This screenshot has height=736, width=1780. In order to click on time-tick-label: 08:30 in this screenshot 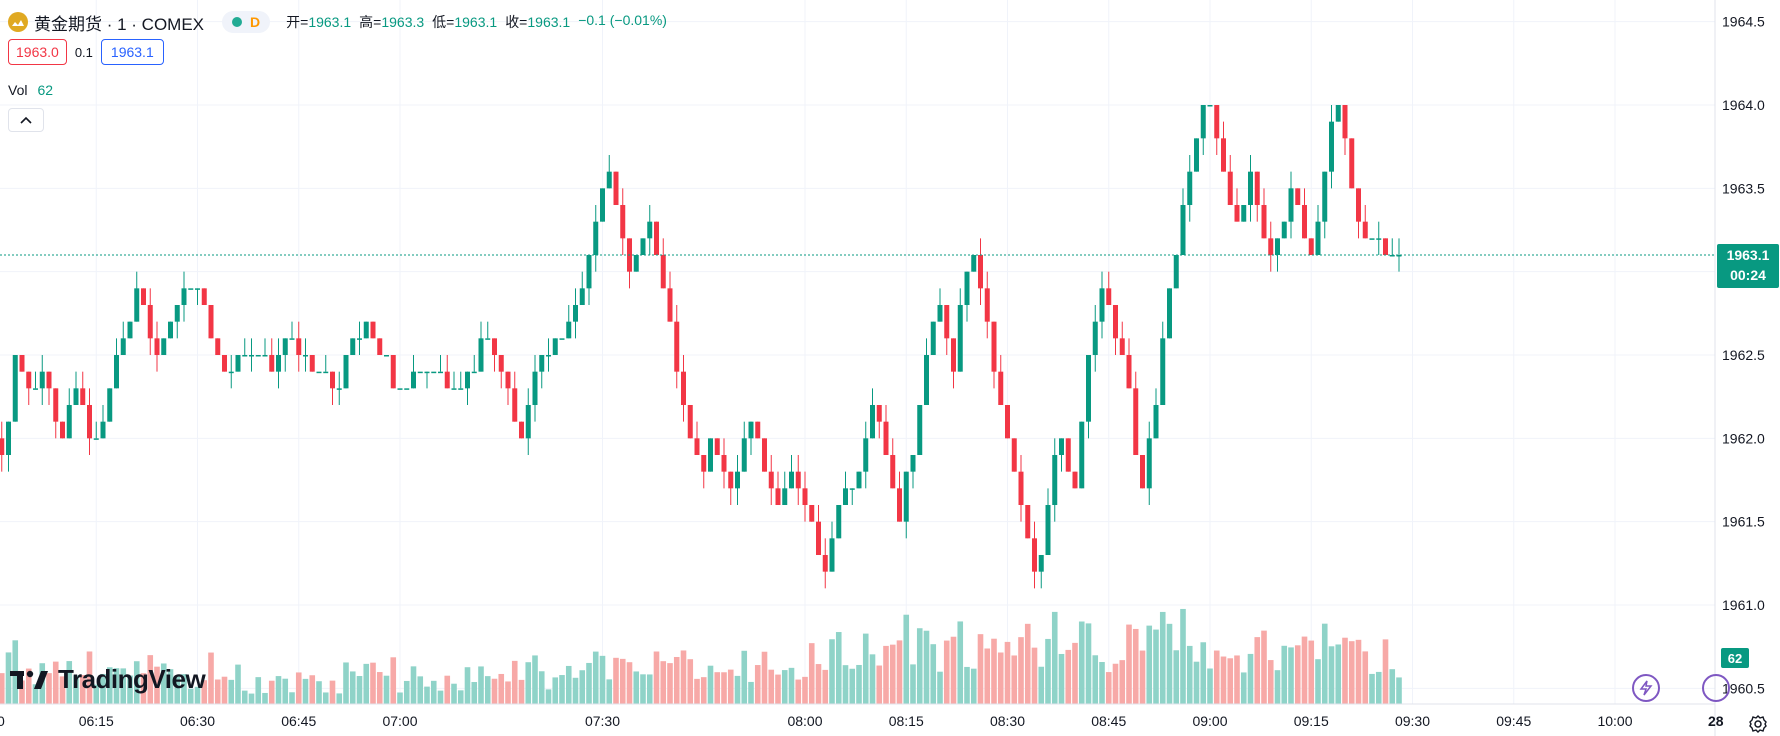, I will do `click(1007, 721)`.